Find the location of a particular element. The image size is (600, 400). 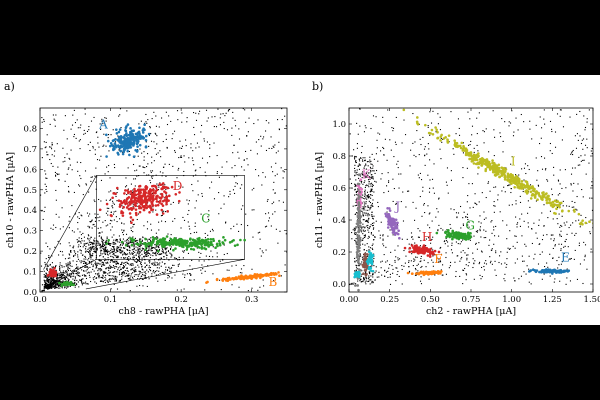

y-tick-label: 0.8 is located at coordinates (30, 129).